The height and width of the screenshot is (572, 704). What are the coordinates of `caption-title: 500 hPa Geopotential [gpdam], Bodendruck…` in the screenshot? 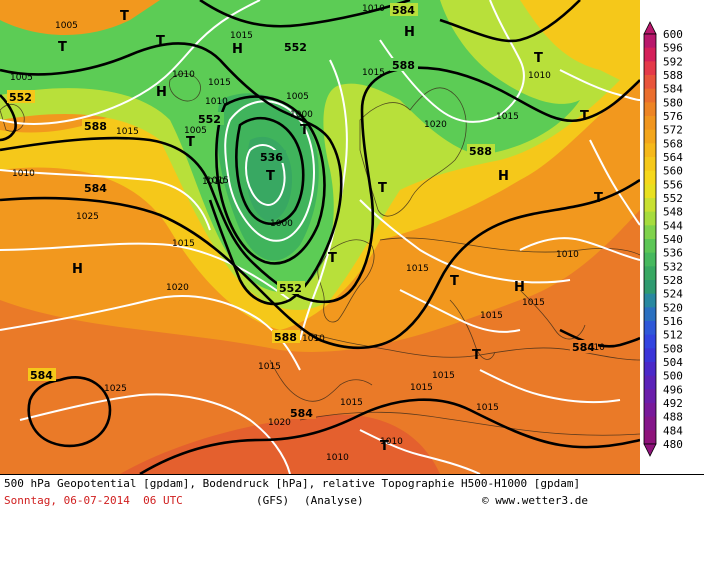 It's located at (292, 483).